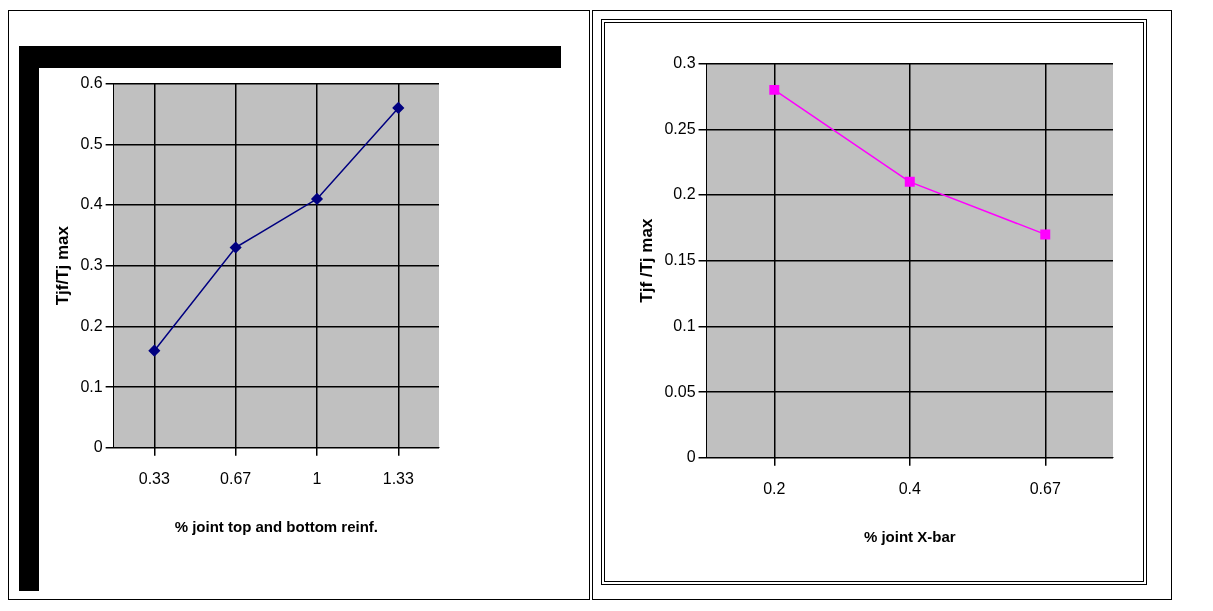 This screenshot has width=1213, height=611. What do you see at coordinates (774, 488) in the screenshot?
I see `x-tick-label: 0.2` at bounding box center [774, 488].